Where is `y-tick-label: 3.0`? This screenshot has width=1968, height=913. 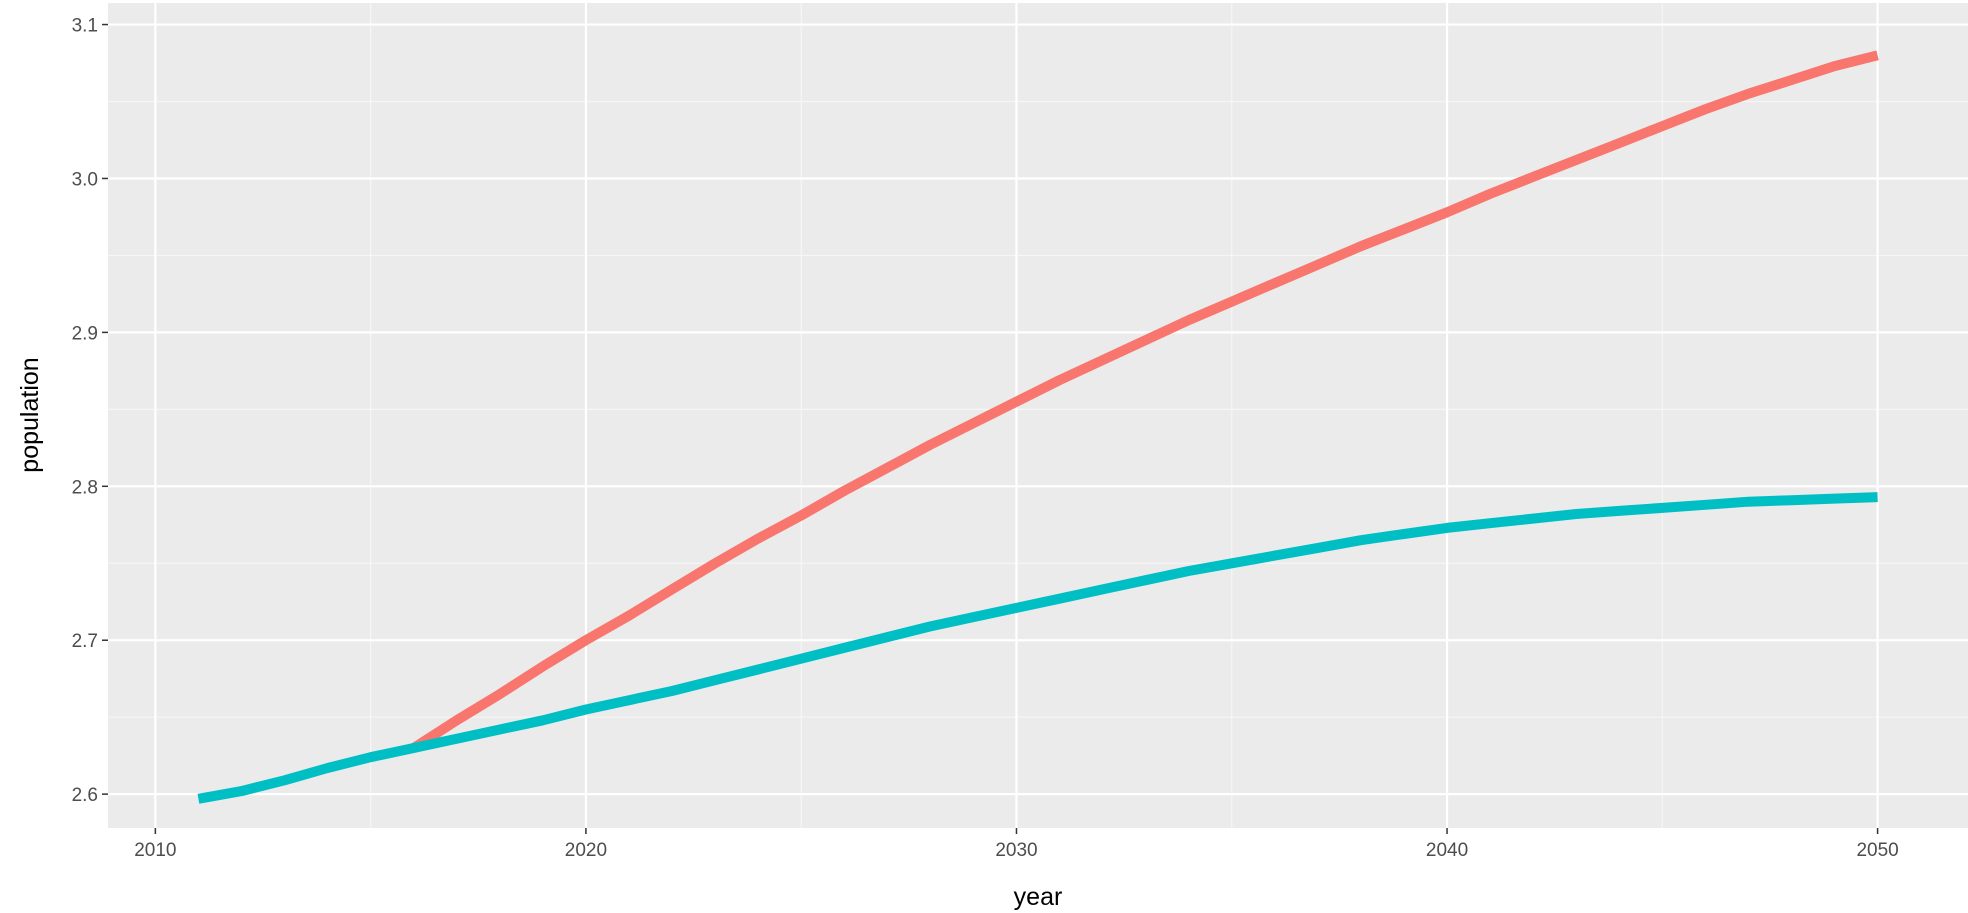 y-tick-label: 3.0 is located at coordinates (85, 179).